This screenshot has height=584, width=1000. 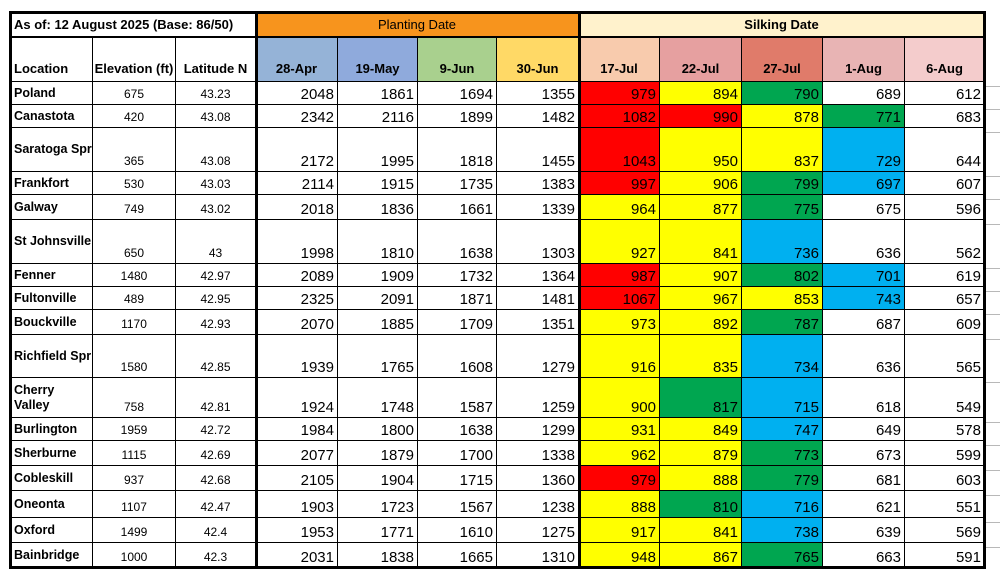 What do you see at coordinates (378, 453) in the screenshot?
I see `data-cell-19-may: 1879` at bounding box center [378, 453].